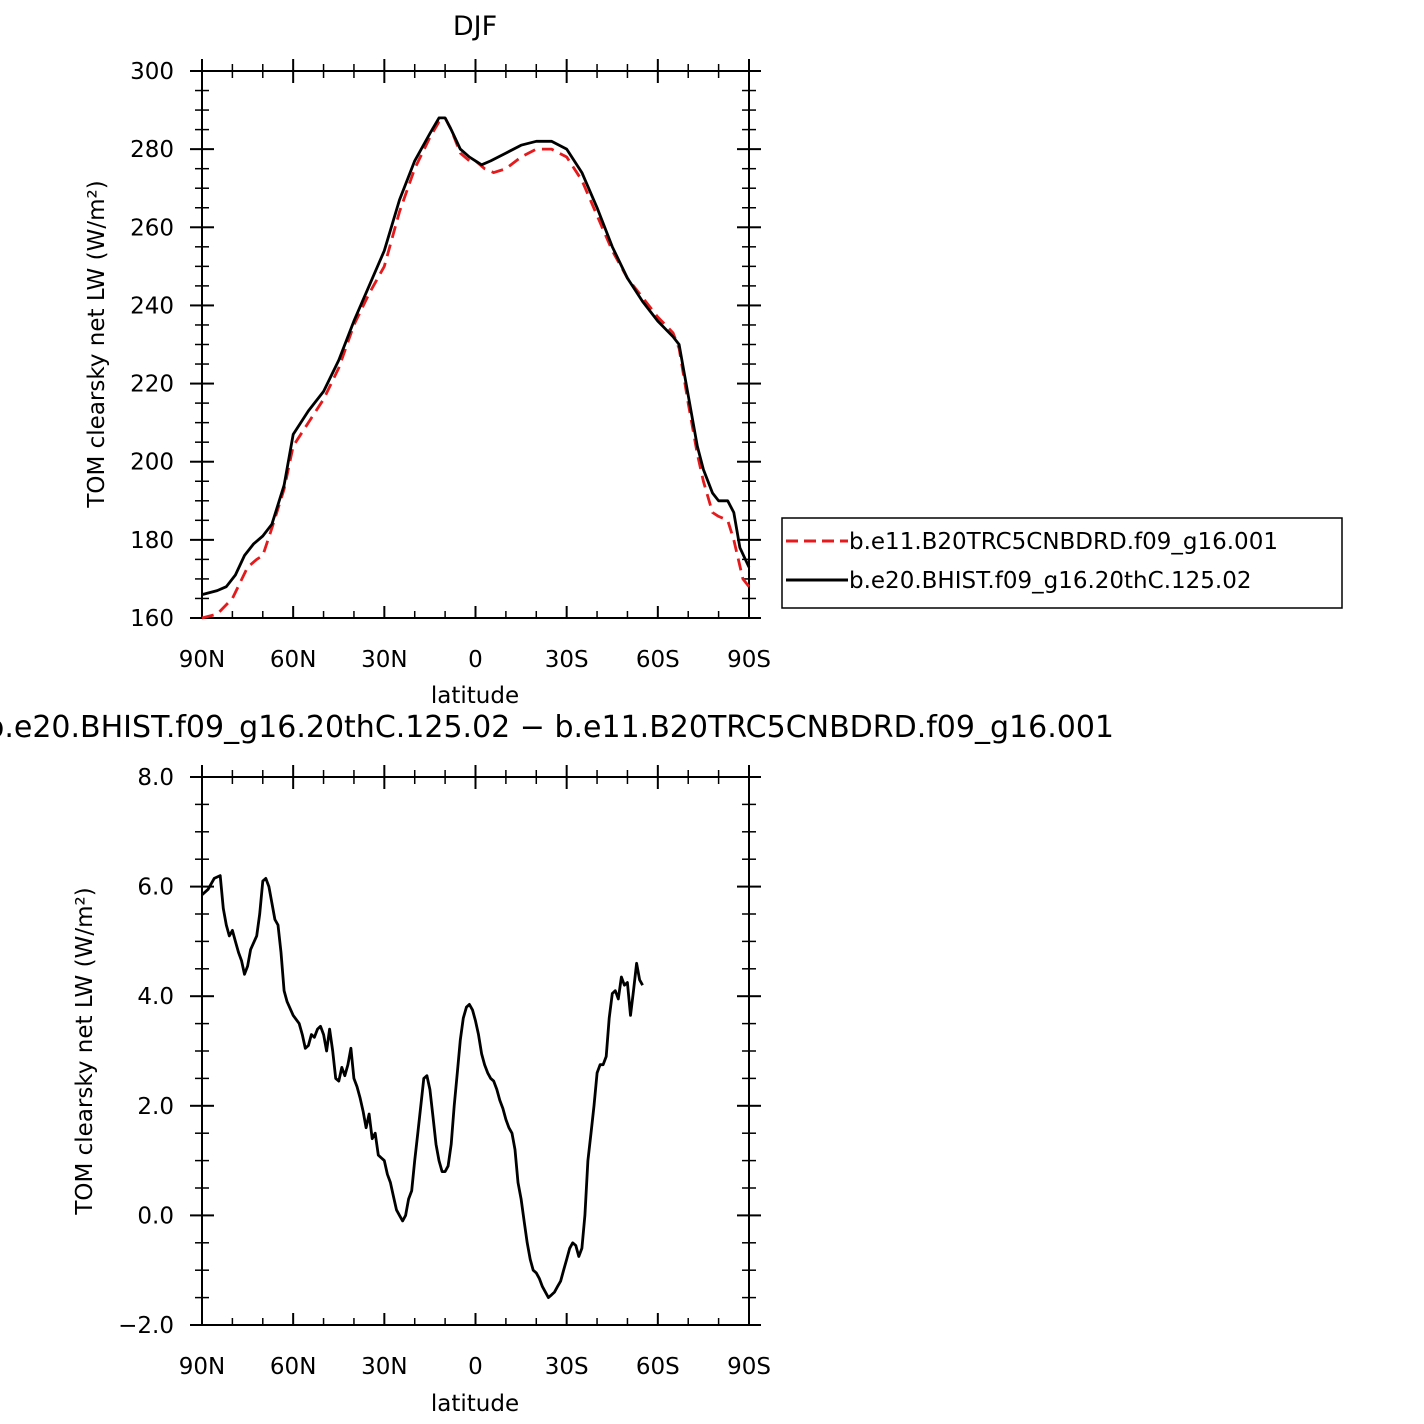 This screenshot has height=1424, width=1424. Describe the element at coordinates (152, 619) in the screenshot. I see `y-tick-label: 160` at that location.